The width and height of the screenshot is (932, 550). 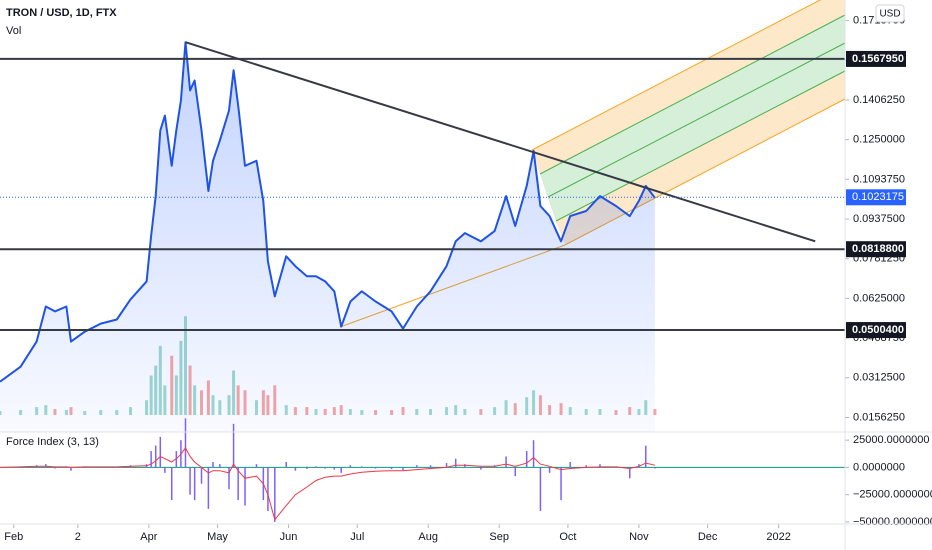 I want to click on x-tick-label: Apr, so click(x=148, y=537).